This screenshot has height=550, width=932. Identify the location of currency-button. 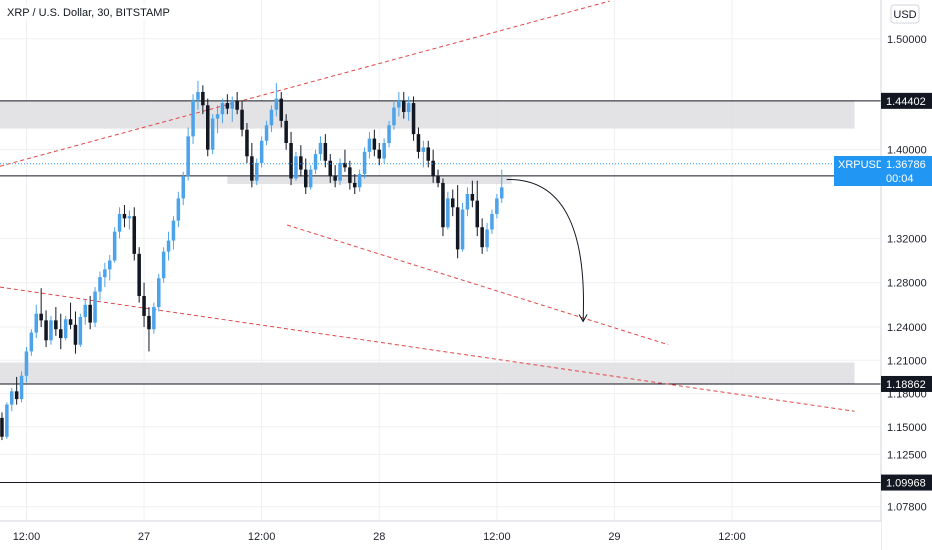
(905, 14).